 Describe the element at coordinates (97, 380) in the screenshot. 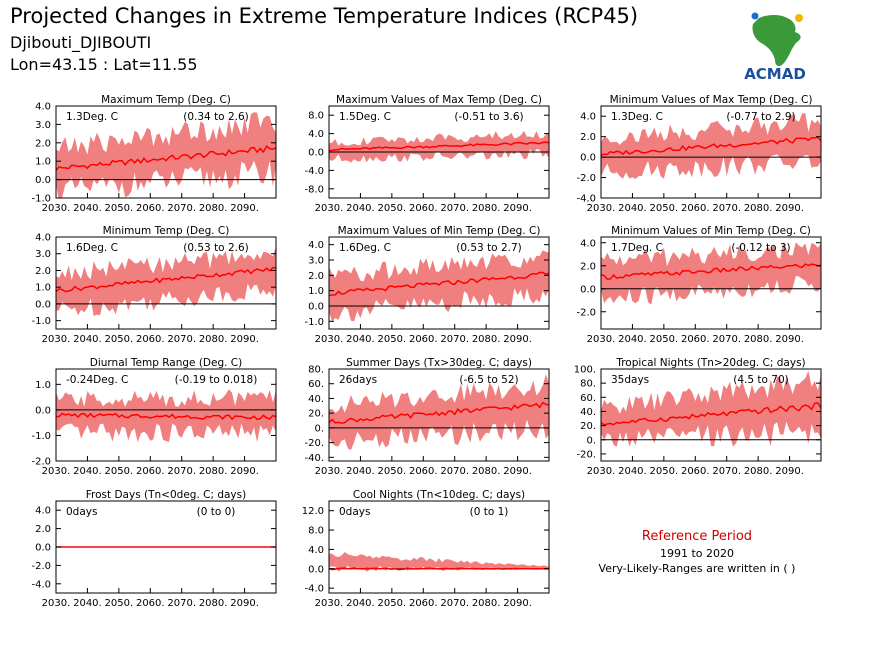

I see `mean-change-label: -0.24Deg. C` at that location.